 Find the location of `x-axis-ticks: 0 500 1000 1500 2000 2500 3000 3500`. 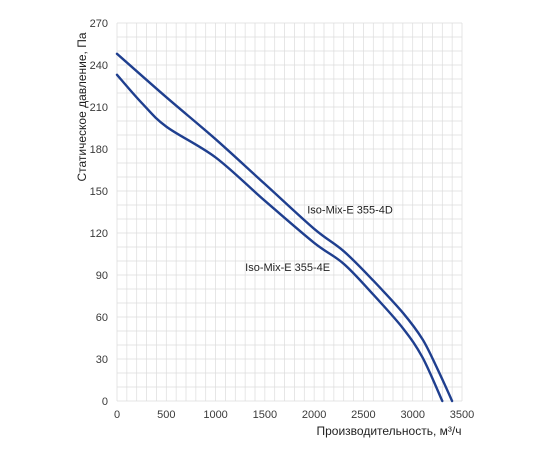

x-axis-ticks: 0 500 1000 1500 2000 2500 3000 3500 is located at coordinates (294, 415).